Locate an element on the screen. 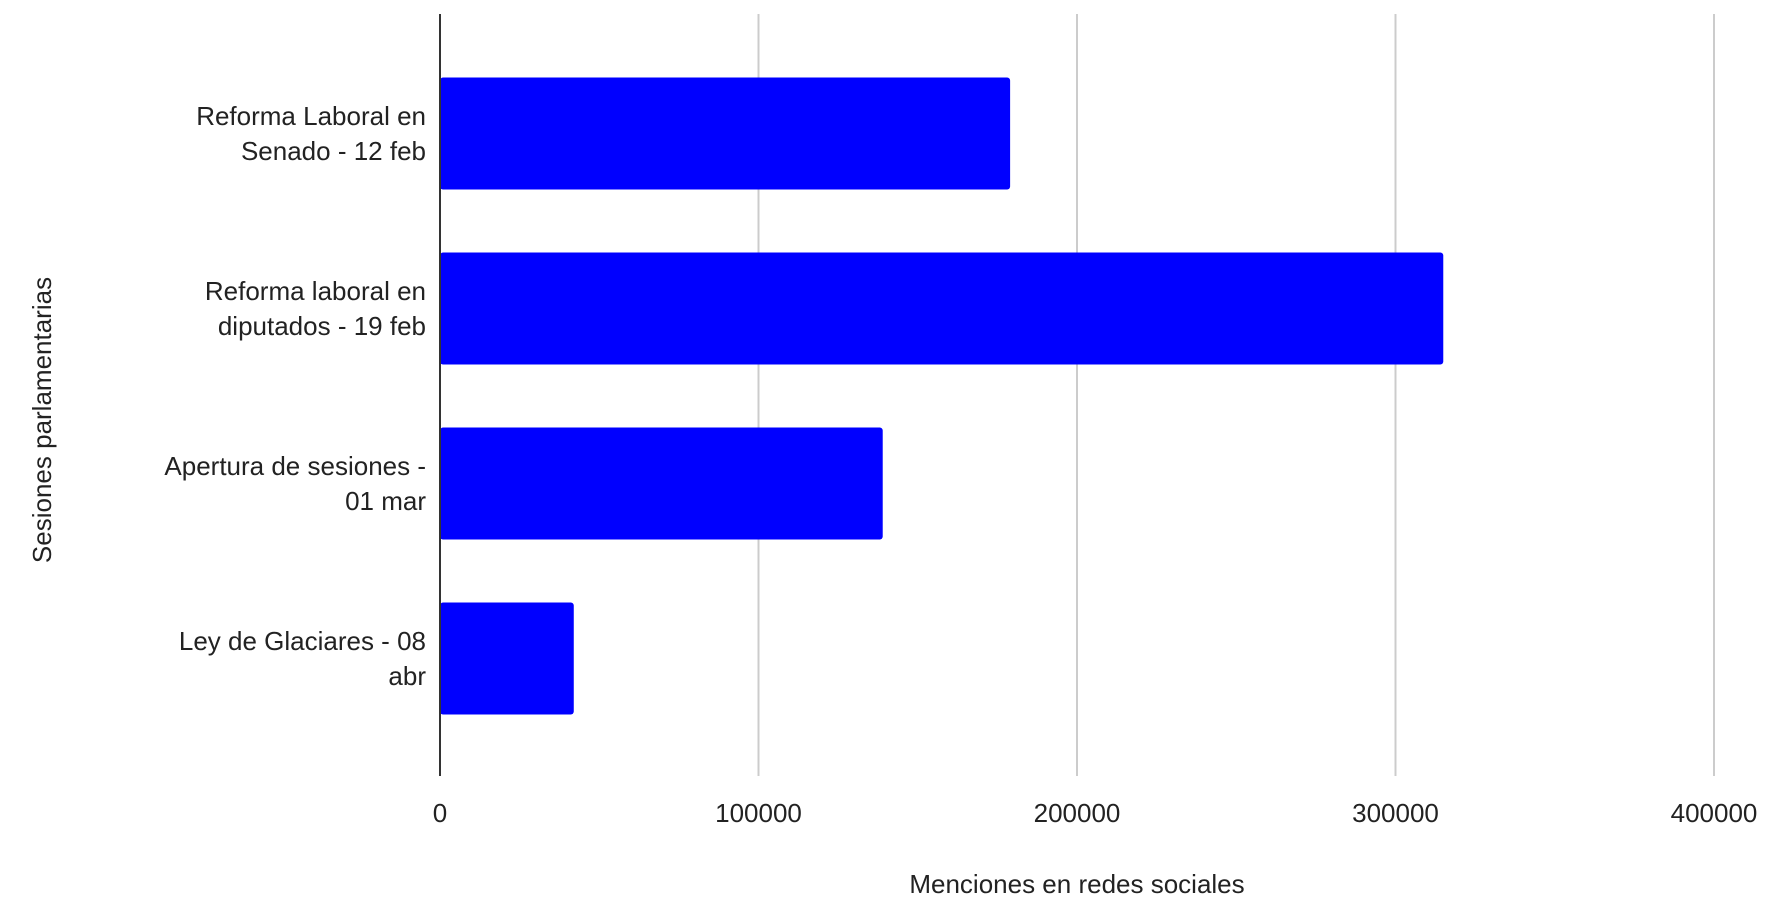  category-label-1: Reforma laboral en diputados - 19 feb is located at coordinates (315, 308).